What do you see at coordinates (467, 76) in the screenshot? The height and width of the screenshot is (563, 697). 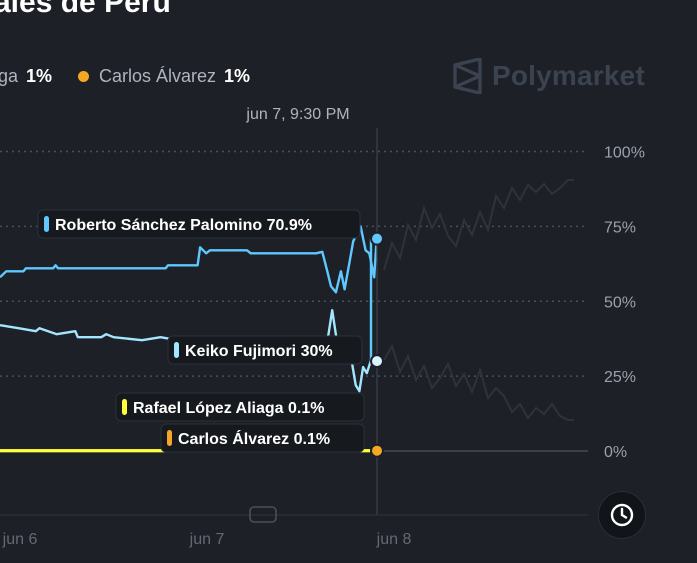 I see `polymarket-logo-icon` at bounding box center [467, 76].